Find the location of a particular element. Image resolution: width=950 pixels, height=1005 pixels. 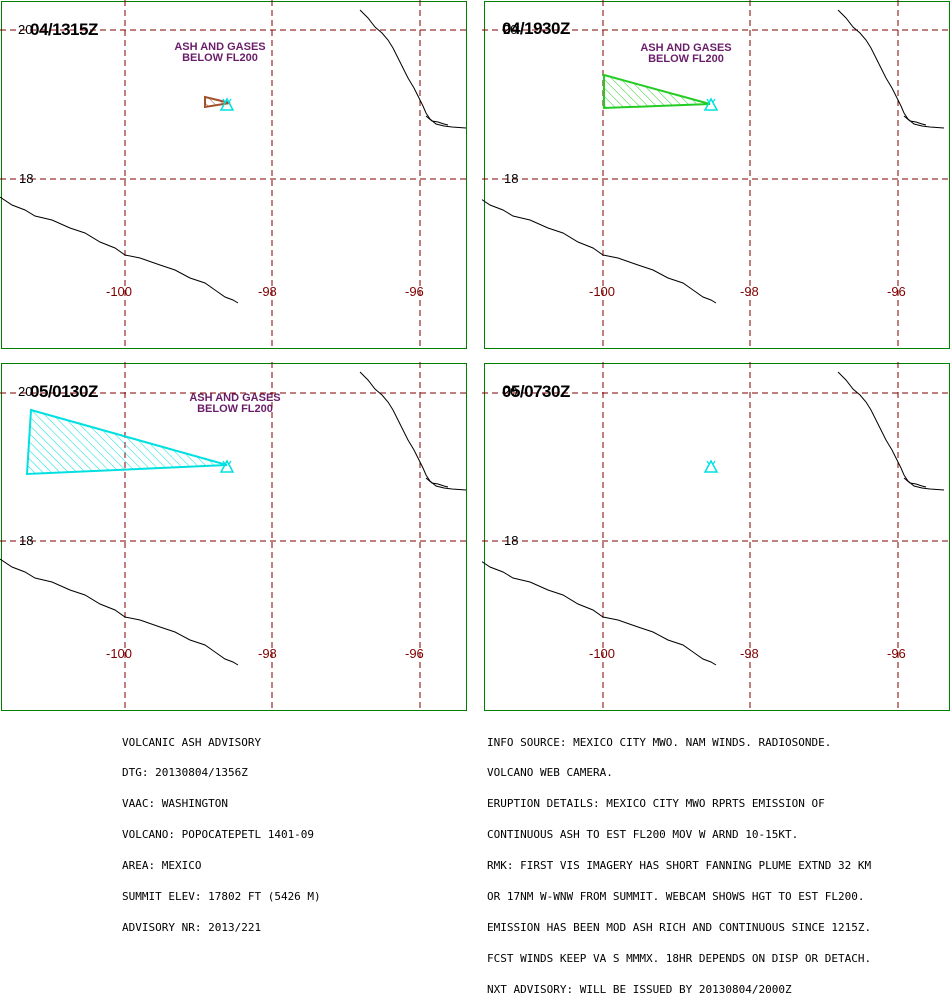

panel-time: 05/0730Z is located at coordinates (536, 391).